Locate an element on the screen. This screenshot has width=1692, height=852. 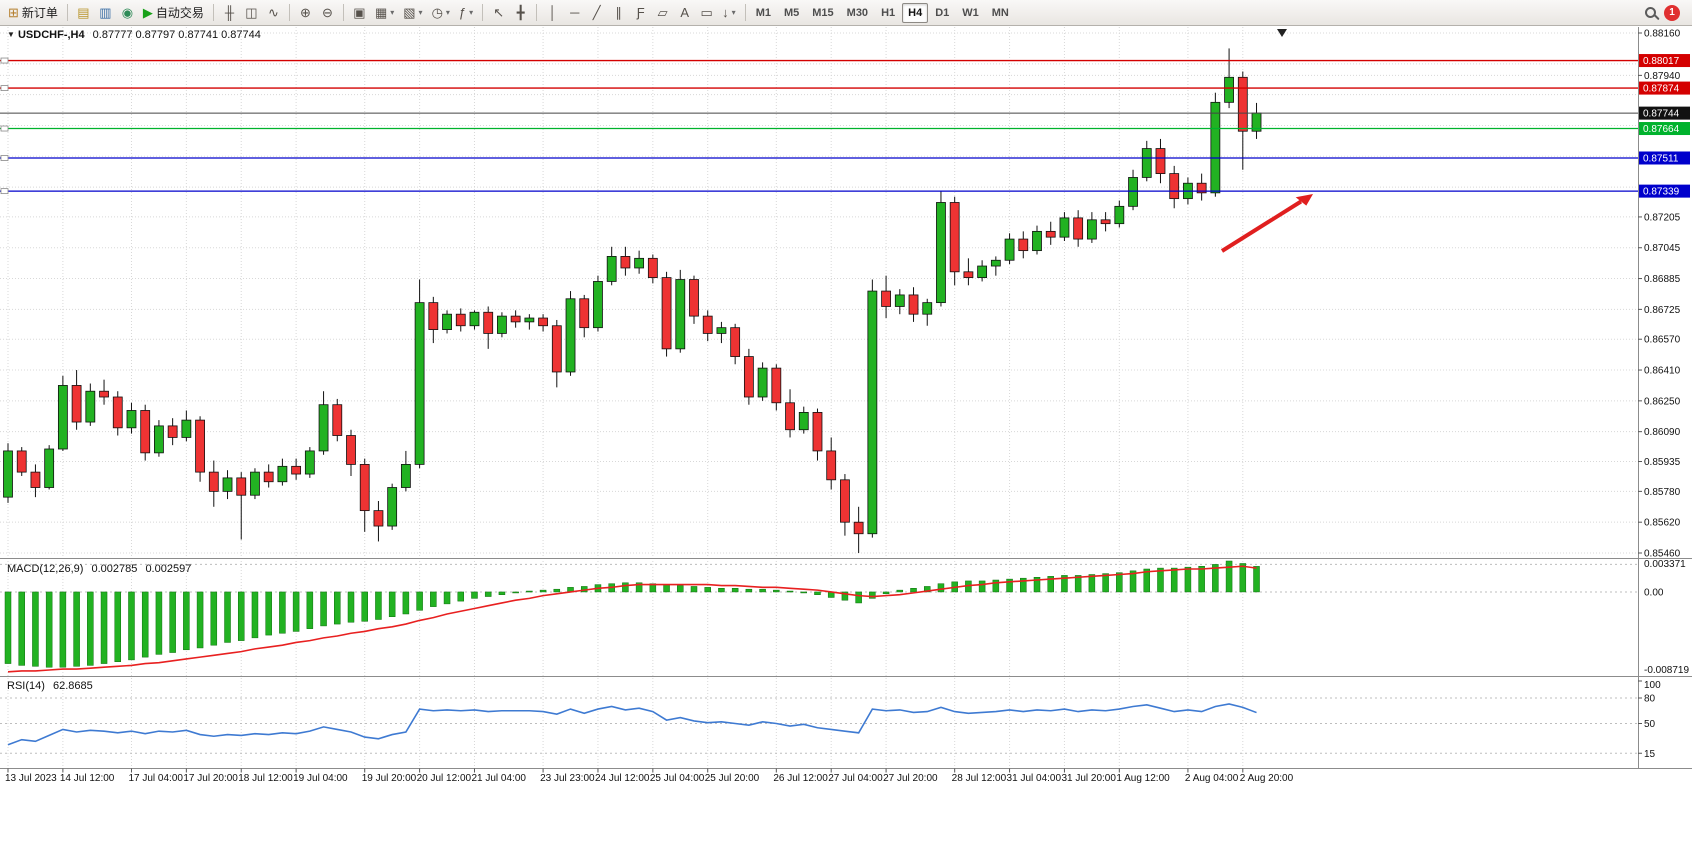
auto-trading-button-label: 自动交易 is located at coordinates (179, 13).